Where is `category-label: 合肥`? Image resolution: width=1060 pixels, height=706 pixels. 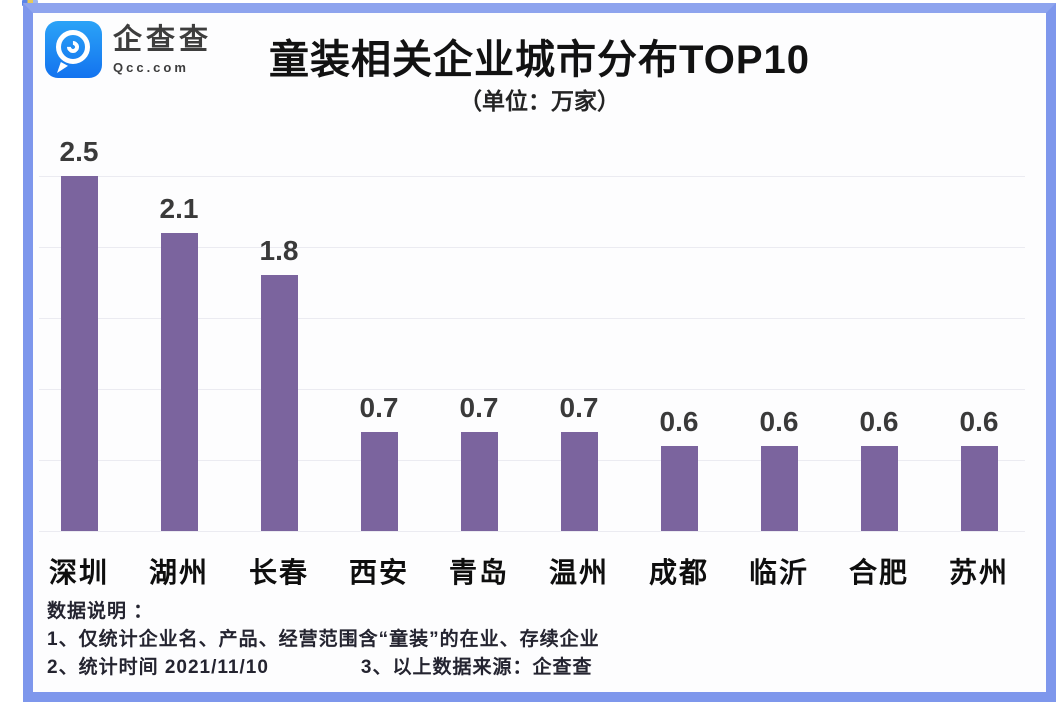
category-label: 合肥 is located at coordinates (878, 572).